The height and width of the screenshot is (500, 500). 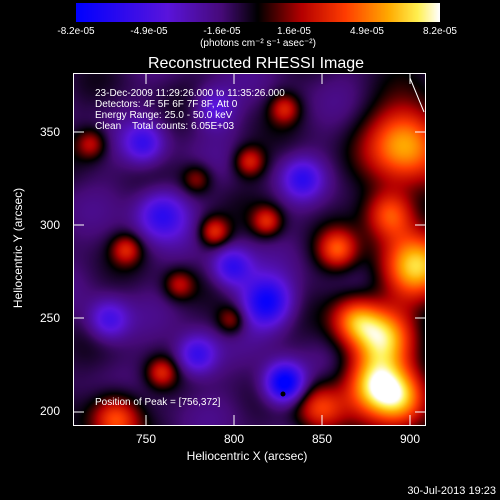 I want to click on y-tick-label: 200, so click(x=50, y=411).